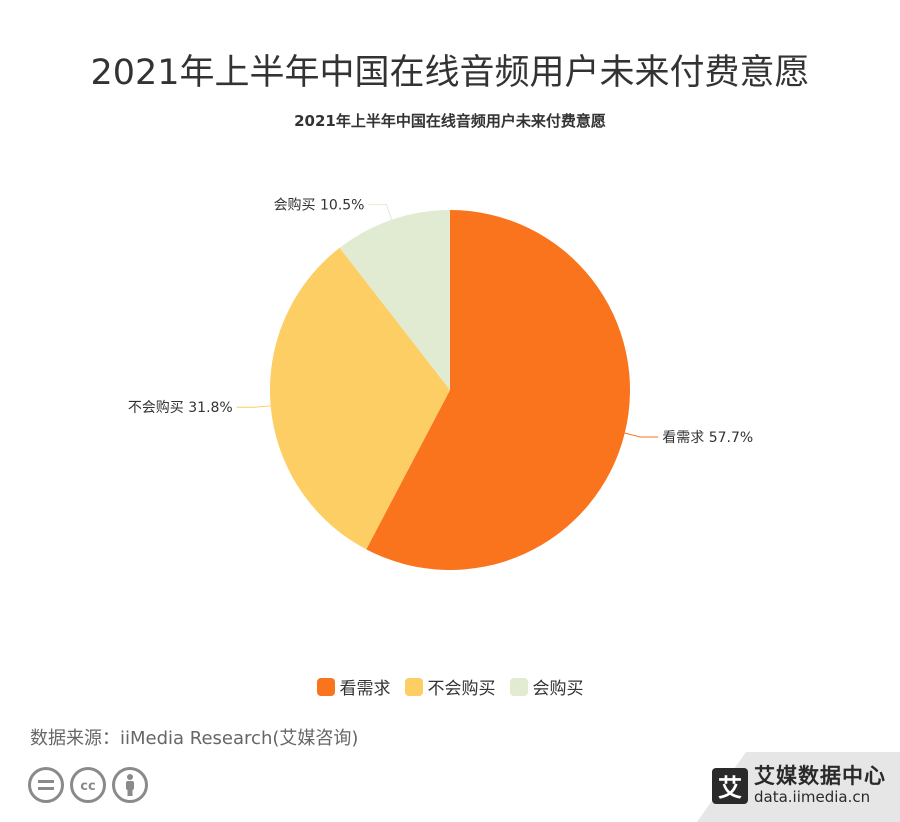  I want to click on chart-title: 2021年上半年中国在线音频用户未来付费意愿, so click(450, 121).